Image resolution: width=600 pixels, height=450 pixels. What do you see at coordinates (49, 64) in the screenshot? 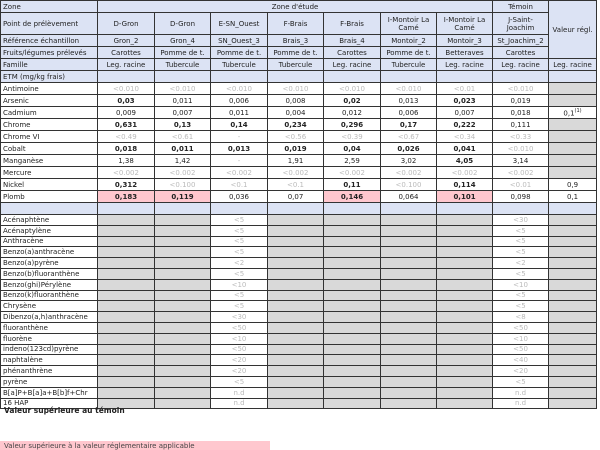
I see `famille-label: Famille` at bounding box center [49, 64].